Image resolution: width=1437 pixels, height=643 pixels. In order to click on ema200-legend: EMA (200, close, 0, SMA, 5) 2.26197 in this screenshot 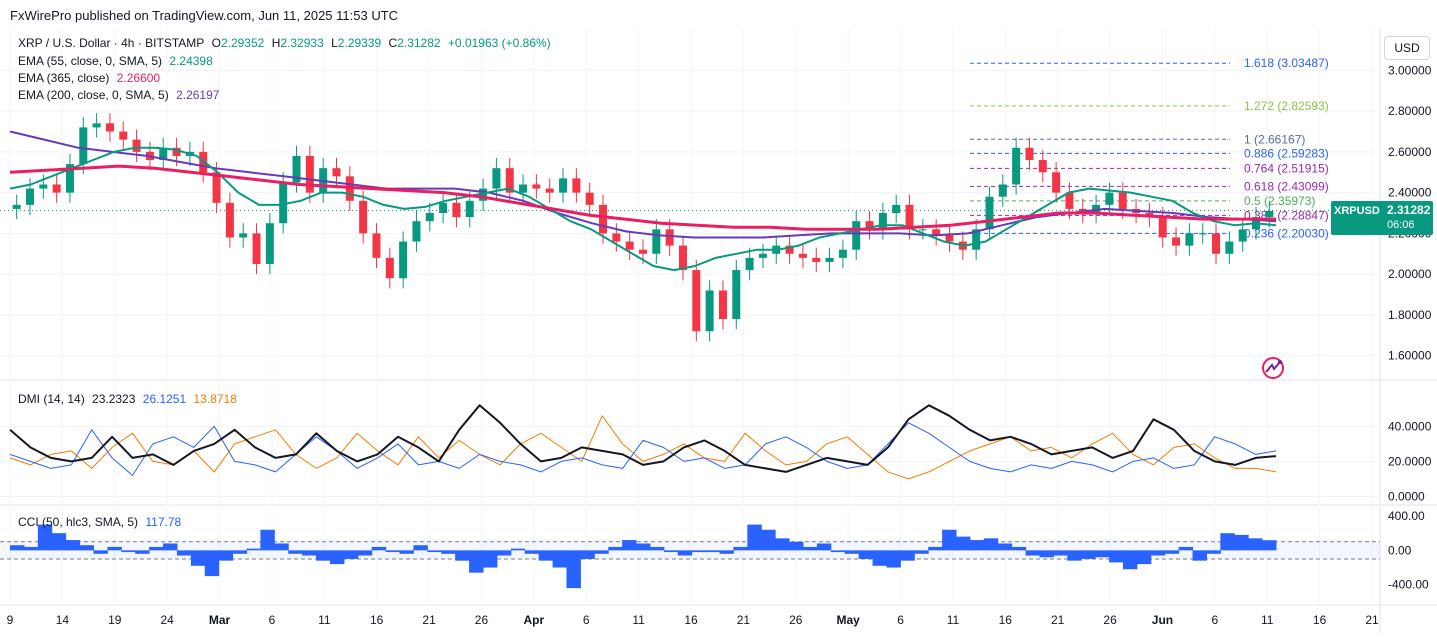, I will do `click(120, 95)`.